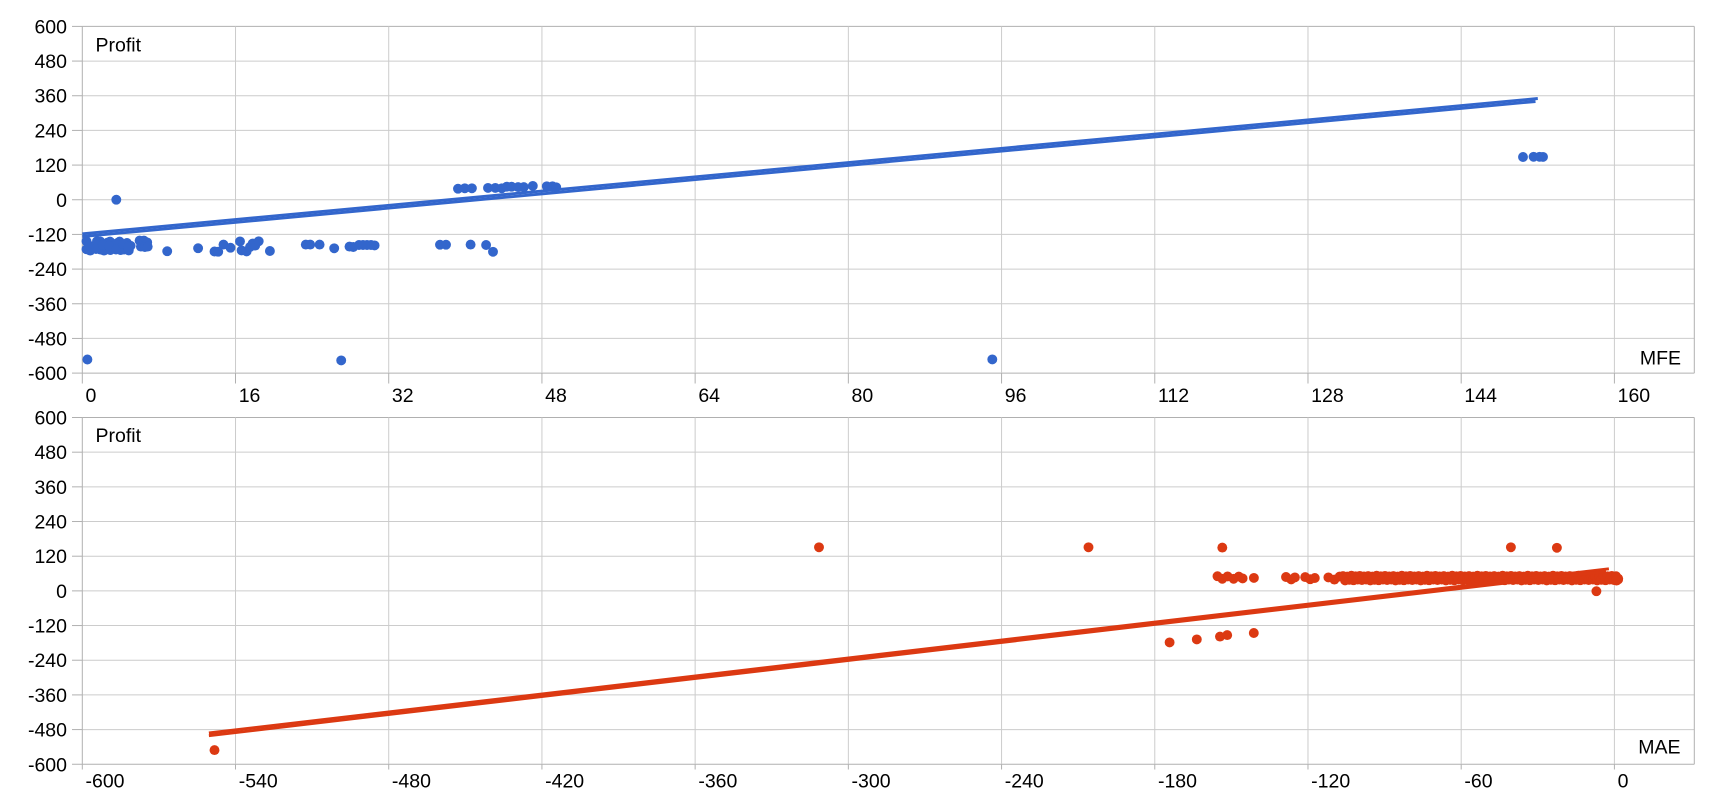 Image resolution: width=1720 pixels, height=805 pixels. Describe the element at coordinates (1177, 782) in the screenshot. I see `svg-text: -180` at that location.